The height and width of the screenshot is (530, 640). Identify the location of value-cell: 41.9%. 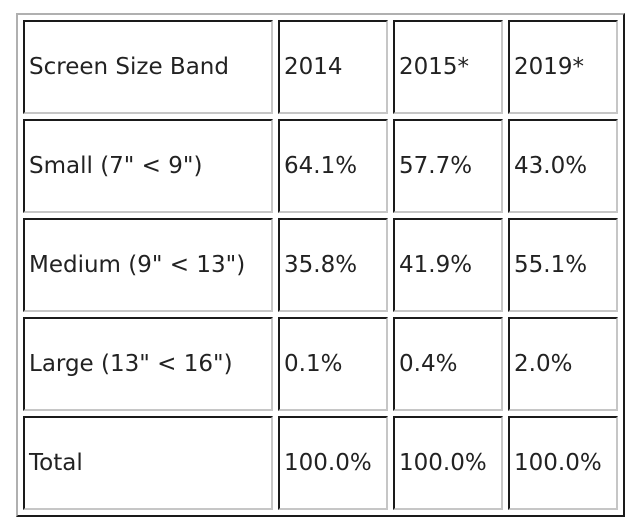
(448, 265).